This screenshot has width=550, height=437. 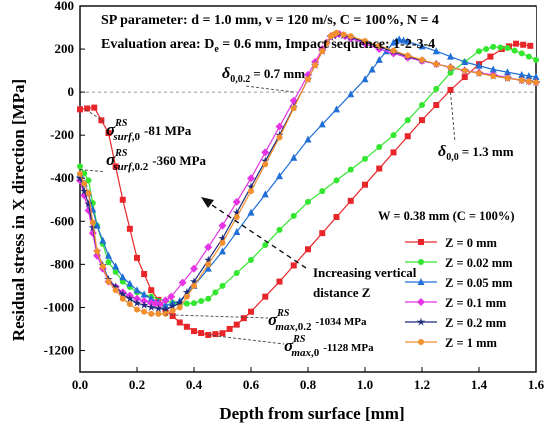 What do you see at coordinates (365, 384) in the screenshot?
I see `x-tick-label: 1.0` at bounding box center [365, 384].